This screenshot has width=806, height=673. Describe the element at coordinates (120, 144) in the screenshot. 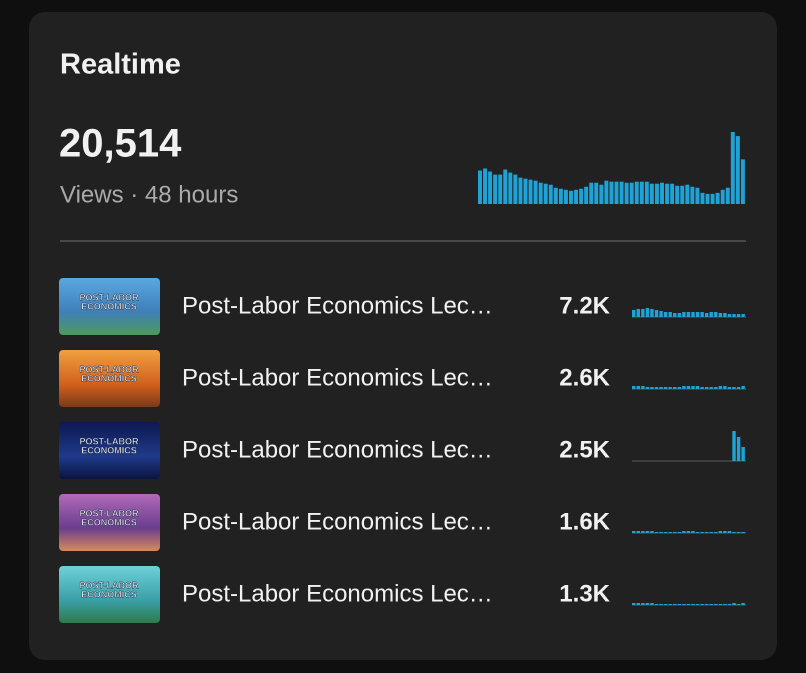

I see `total-views: 20,514` at that location.